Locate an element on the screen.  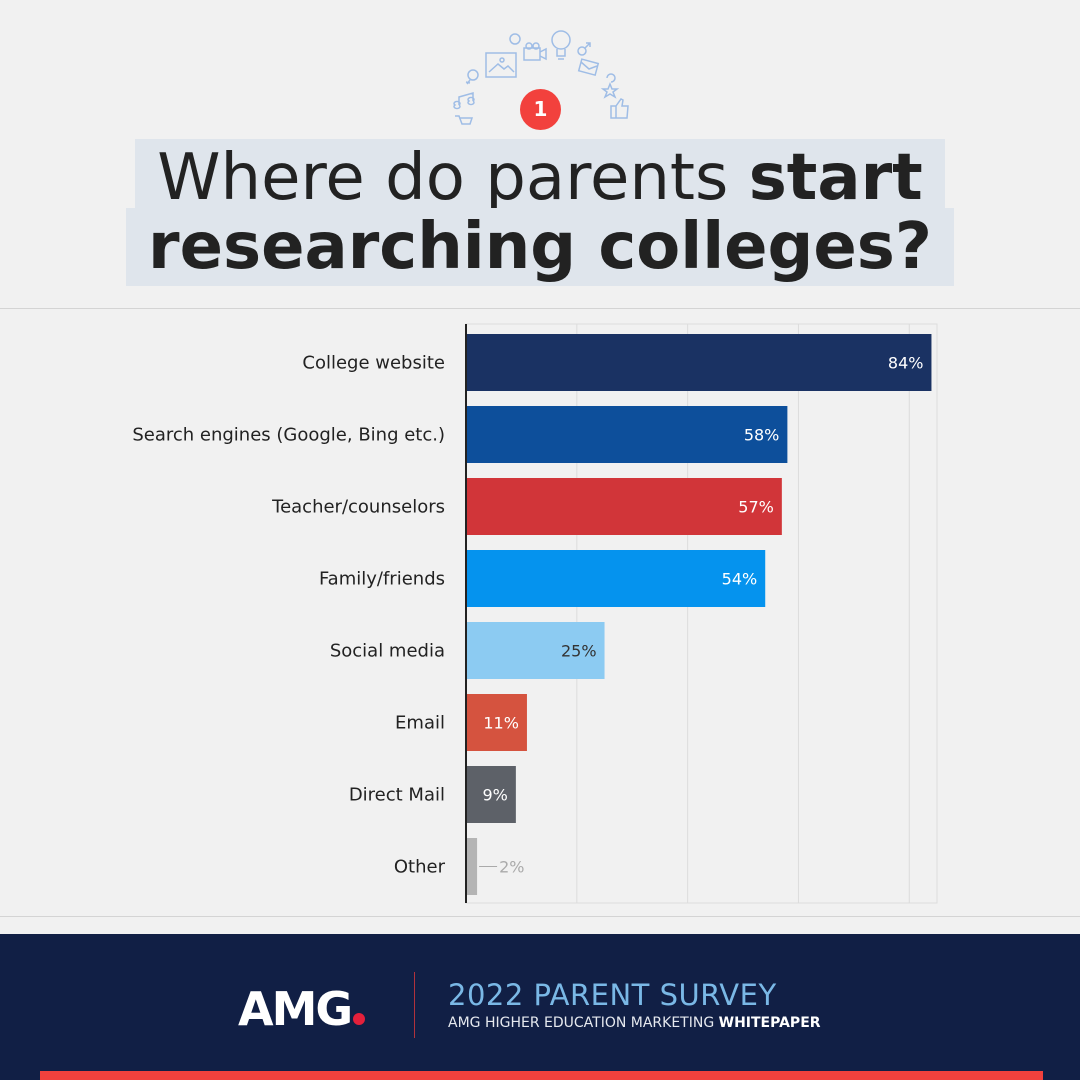
title-bold-text: start is located at coordinates (835, 178).